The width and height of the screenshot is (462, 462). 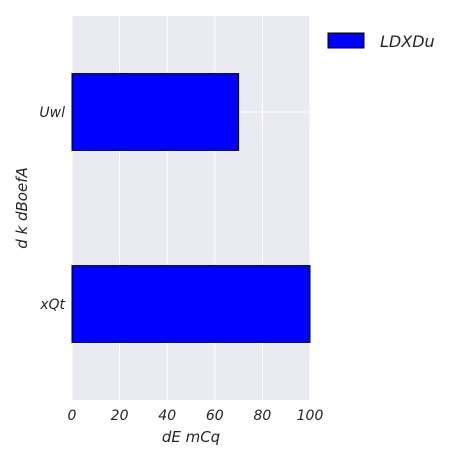 What do you see at coordinates (52, 305) in the screenshot?
I see `y-tick-label: xQt` at bounding box center [52, 305].